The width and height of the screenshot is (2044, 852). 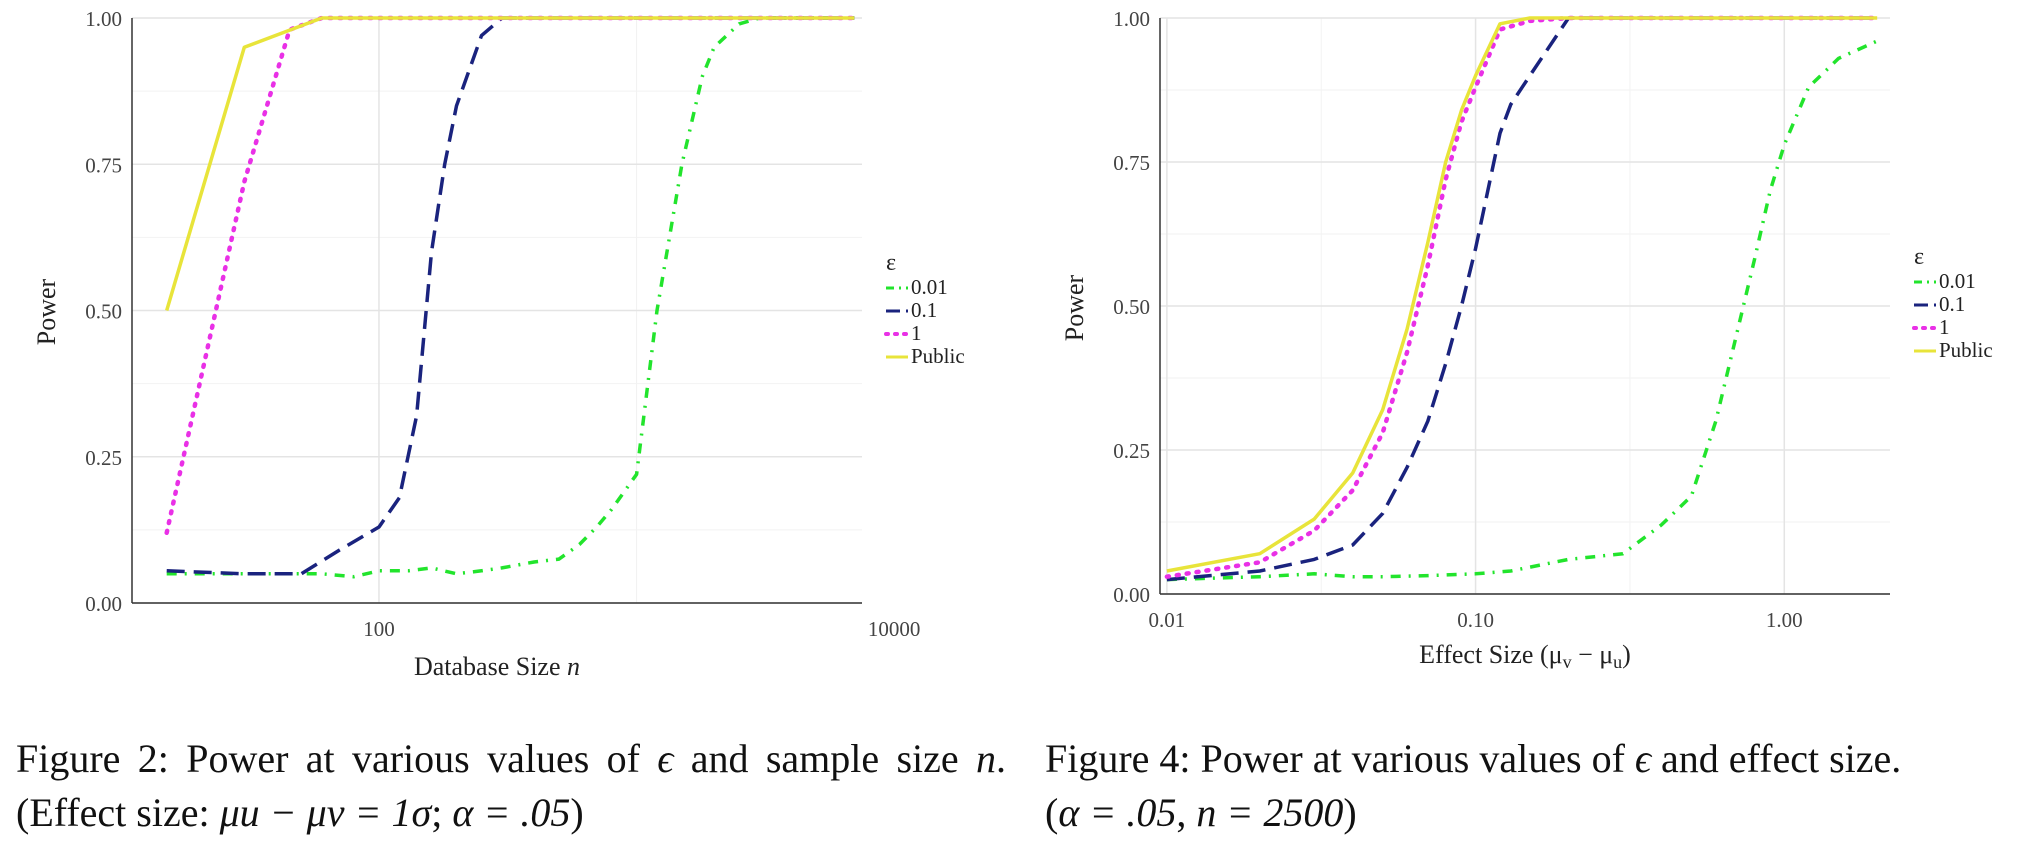 What do you see at coordinates (894, 629) in the screenshot?
I see `x-tick-label: 10000` at bounding box center [894, 629].